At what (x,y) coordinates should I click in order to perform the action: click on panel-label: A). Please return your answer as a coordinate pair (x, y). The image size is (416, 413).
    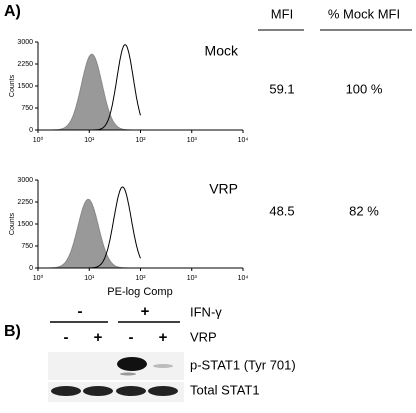
    Looking at the image, I should click on (12, 11).